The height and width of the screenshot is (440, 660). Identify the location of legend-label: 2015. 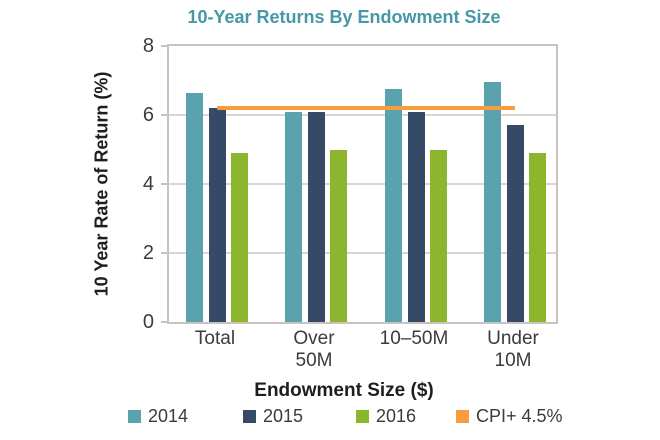
(283, 416).